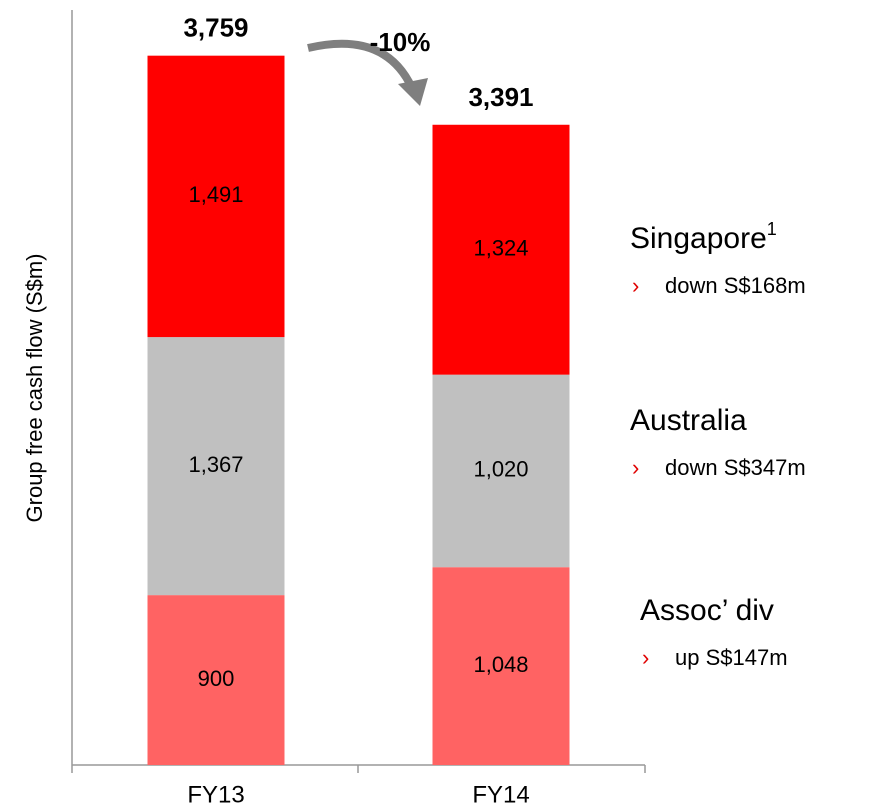  I want to click on legend-name: Assoc’ div, so click(707, 610).